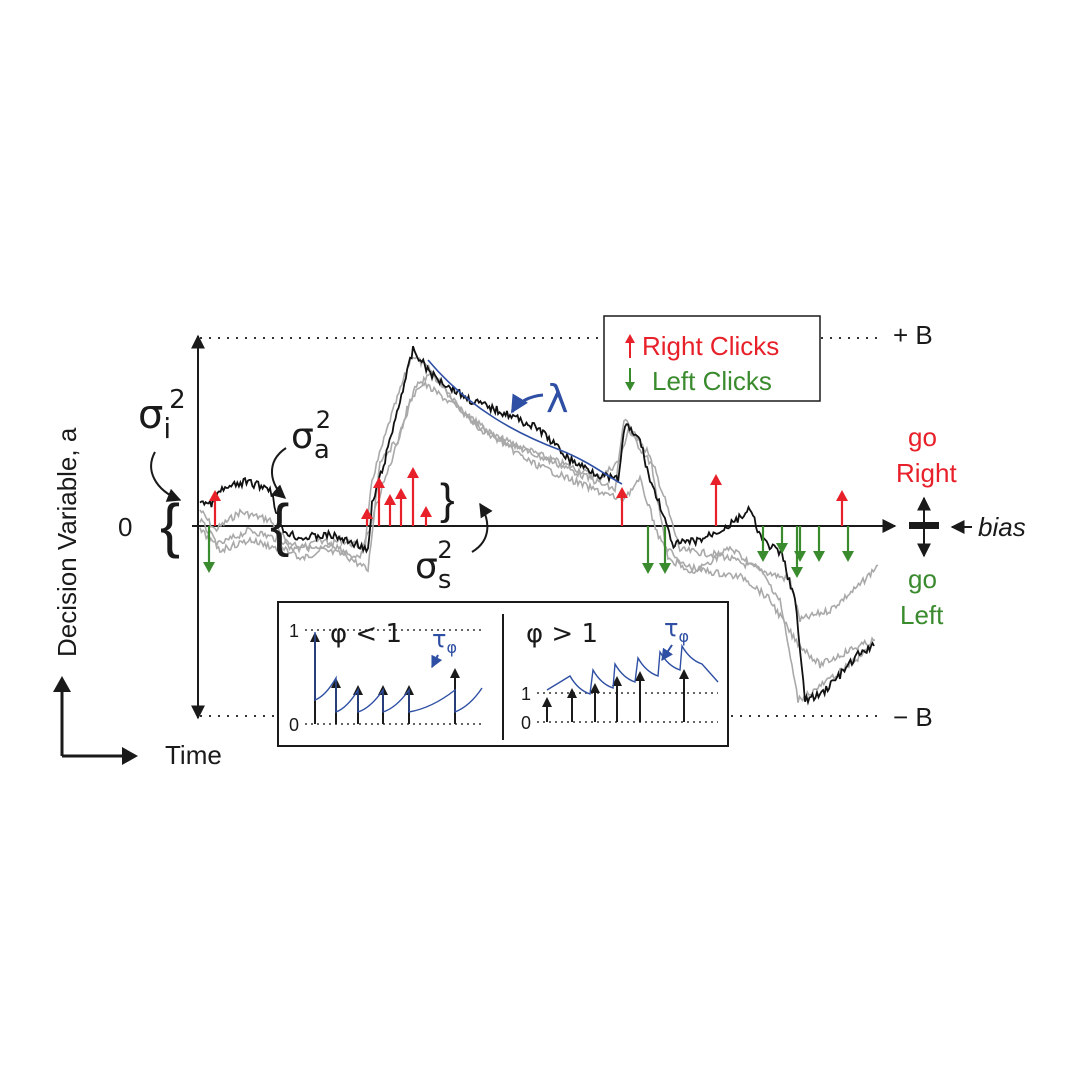 This screenshot has width=1080, height=1081. Describe the element at coordinates (479, 528) in the screenshot. I see `sigma-s-arrow` at that location.